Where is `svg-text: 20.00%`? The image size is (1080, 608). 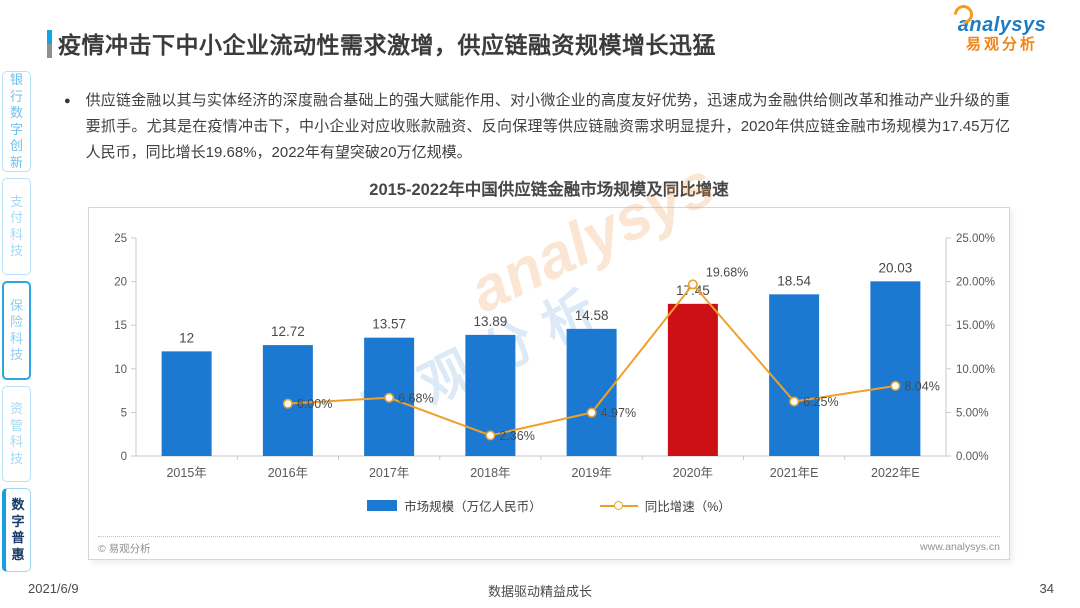
svg-text: 20.00% is located at coordinates (975, 283).